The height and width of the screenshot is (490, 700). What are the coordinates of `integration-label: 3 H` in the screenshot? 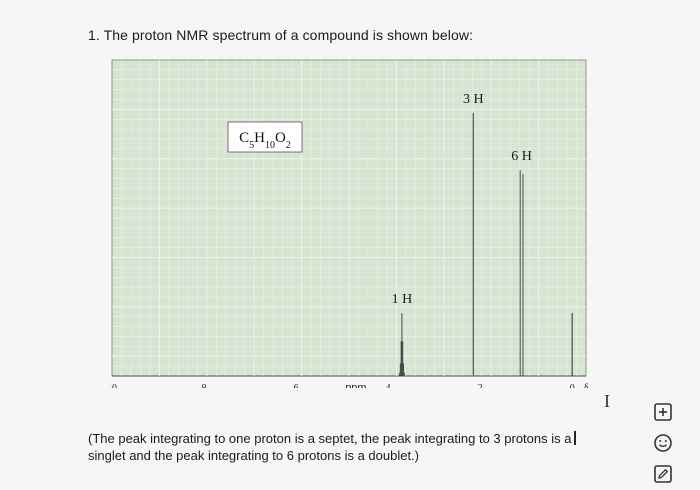 It's located at (473, 99).